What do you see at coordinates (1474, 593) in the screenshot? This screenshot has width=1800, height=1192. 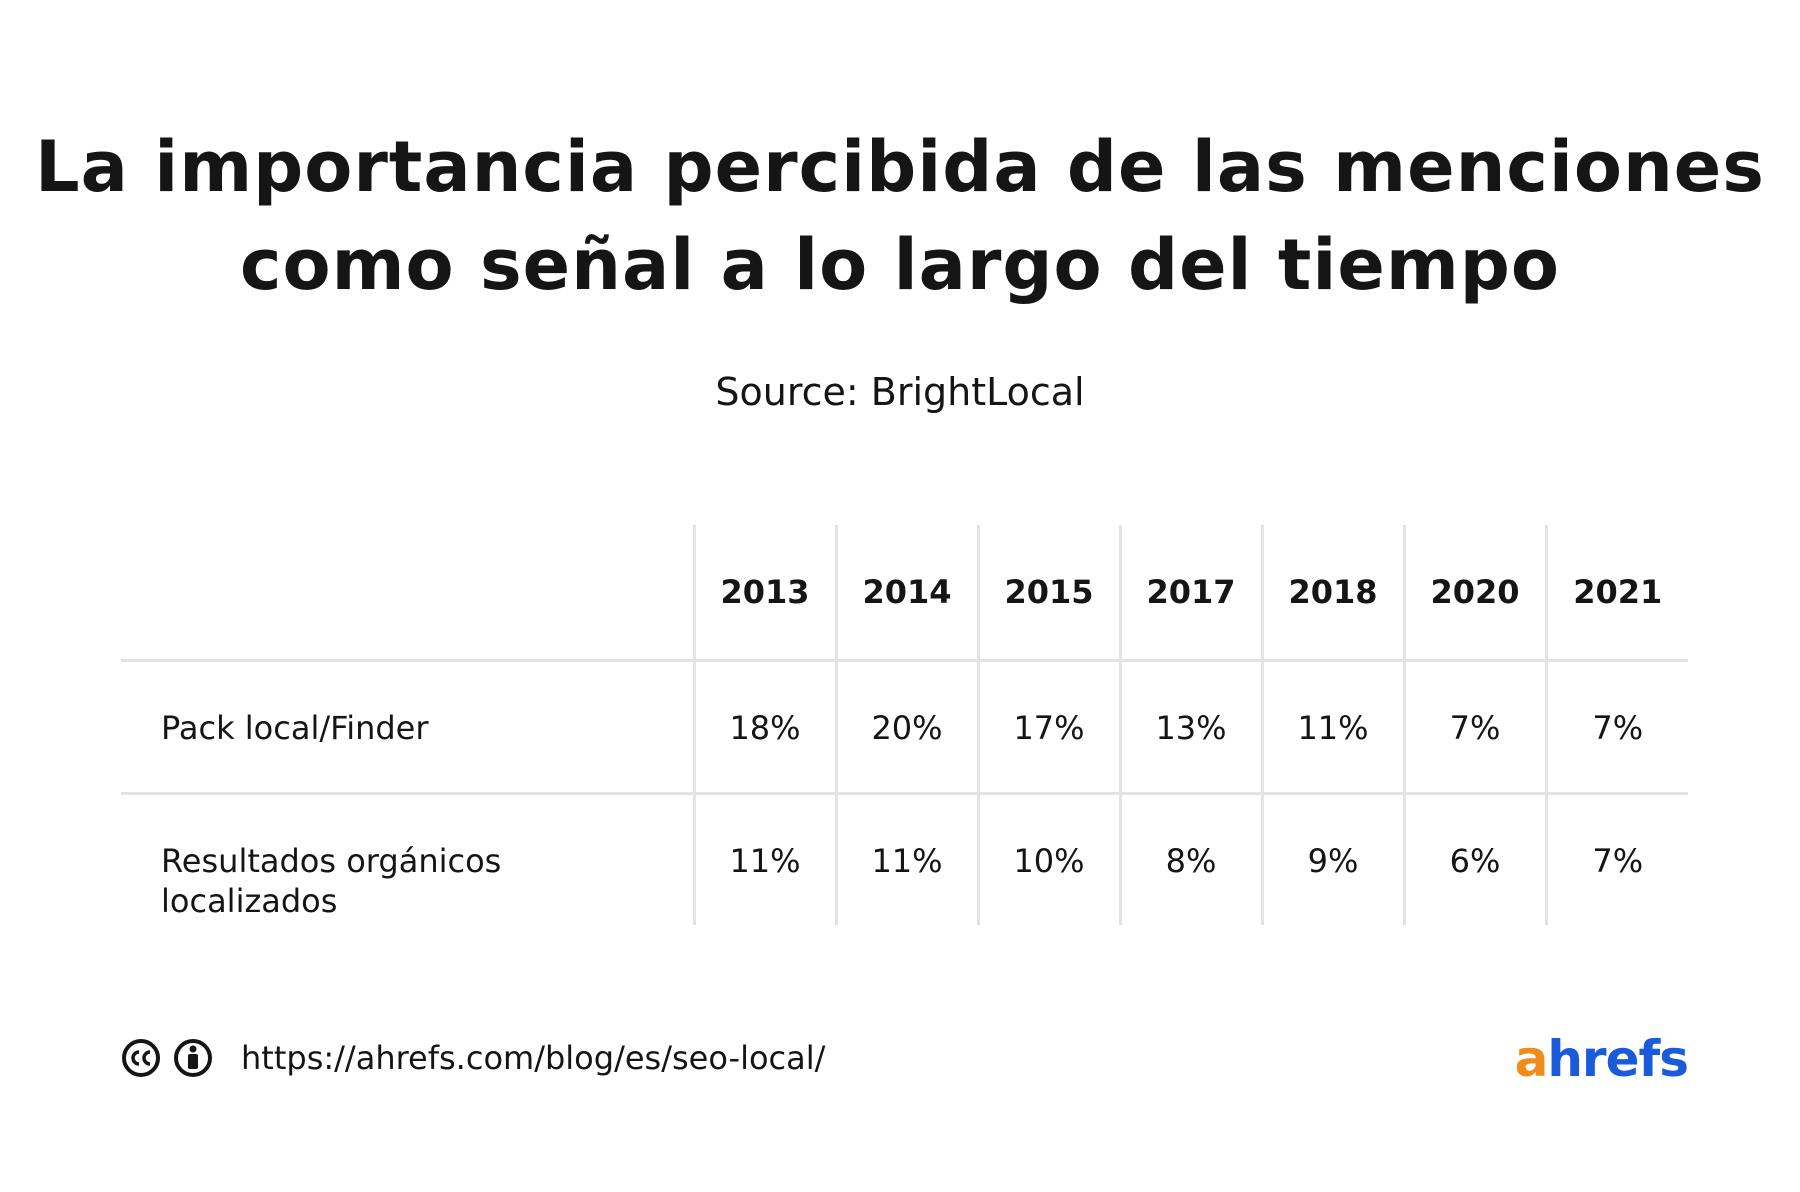 I see `column-header: 2020` at bounding box center [1474, 593].